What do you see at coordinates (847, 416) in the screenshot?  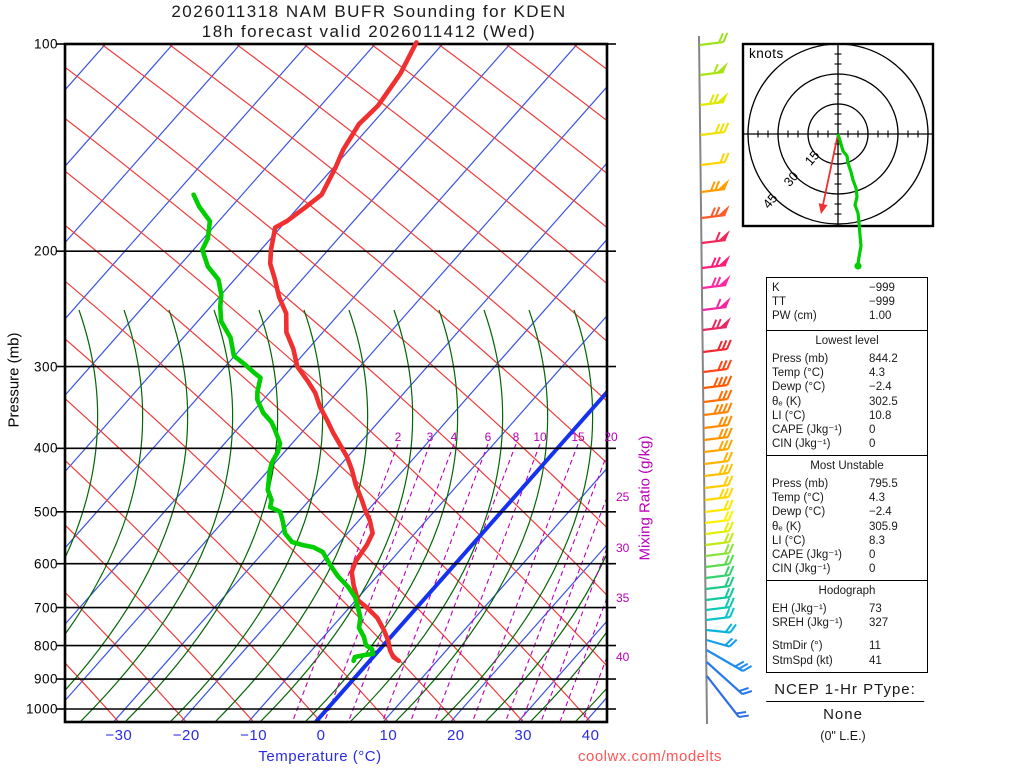 I see `panel-row: LI (°C) 10.8` at bounding box center [847, 416].